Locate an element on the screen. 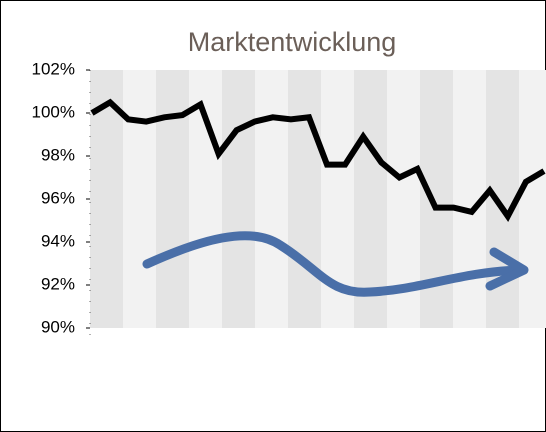 Image resolution: width=546 pixels, height=432 pixels. y-tick-label: 90% is located at coordinates (58, 326).